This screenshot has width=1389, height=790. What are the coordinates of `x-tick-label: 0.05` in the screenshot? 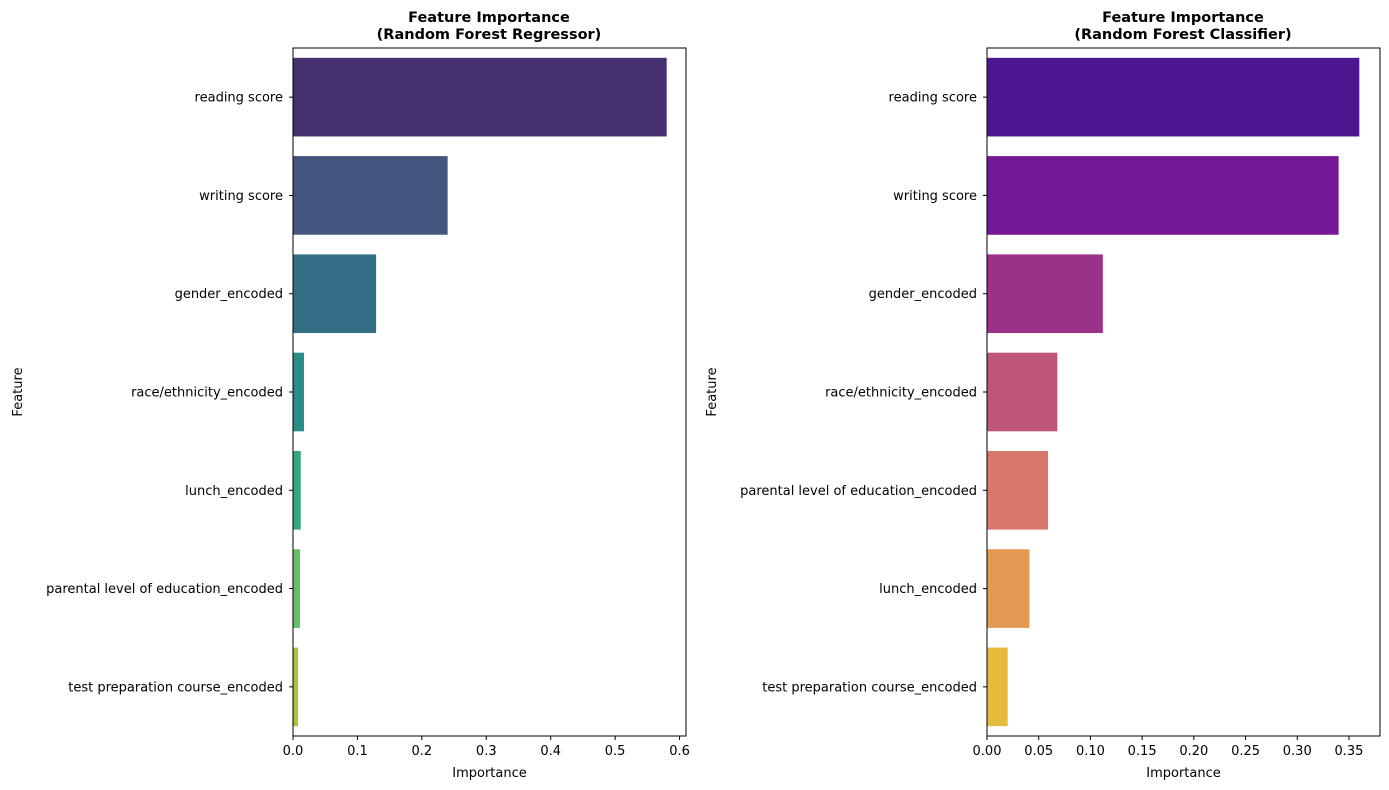 It's located at (1038, 751).